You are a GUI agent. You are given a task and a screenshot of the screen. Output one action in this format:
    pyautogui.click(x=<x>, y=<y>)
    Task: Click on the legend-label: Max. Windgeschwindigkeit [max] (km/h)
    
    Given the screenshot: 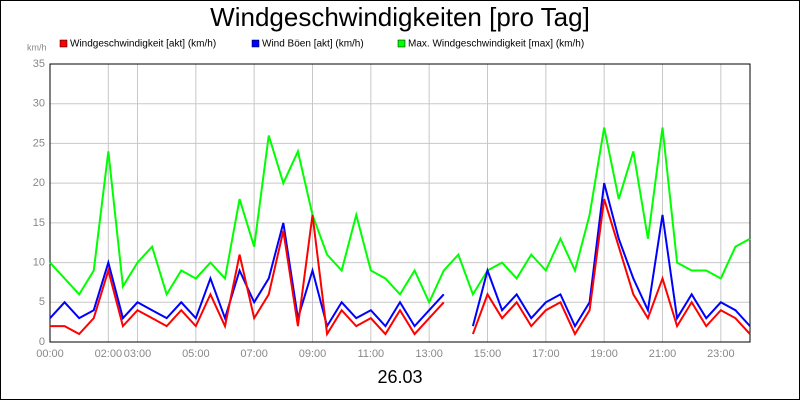 What is the action you would take?
    pyautogui.click(x=496, y=44)
    